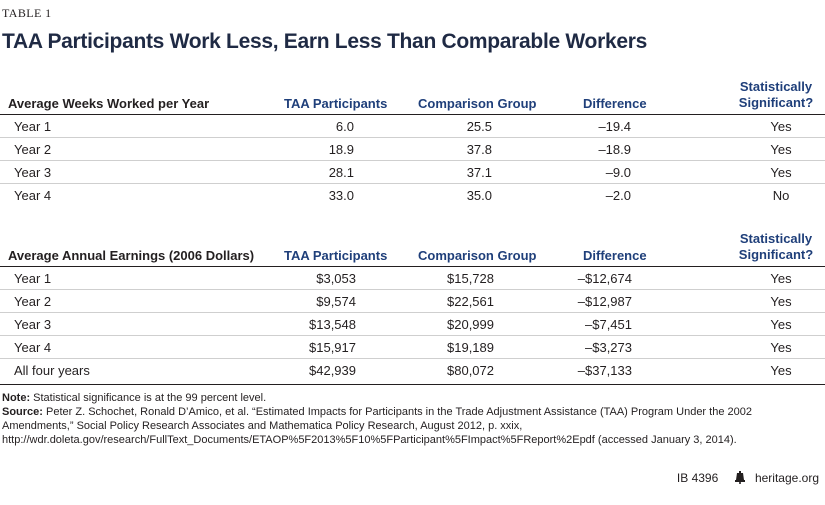 Image resolution: width=825 pixels, height=505 pixels. Describe the element at coordinates (412, 347) in the screenshot. I see `table-row: Year 4 $15,917 $19,189 –$3,273 Yes` at that location.